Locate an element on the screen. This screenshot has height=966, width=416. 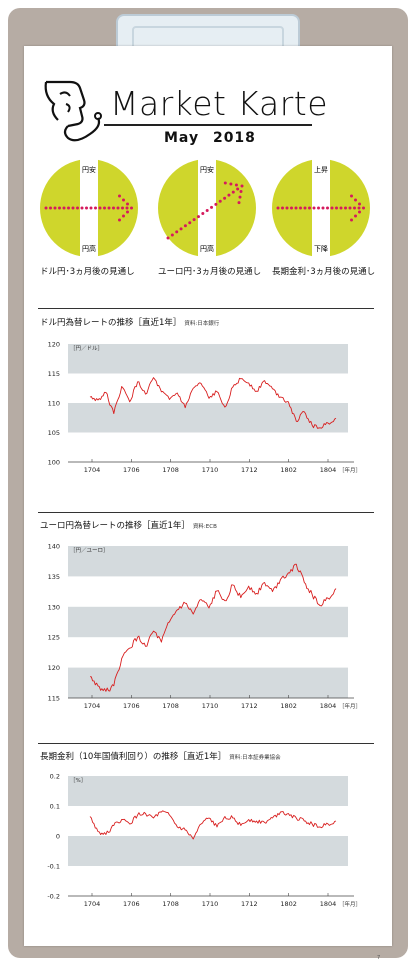
panel-rule-longrate is located at coordinates (206, 743).